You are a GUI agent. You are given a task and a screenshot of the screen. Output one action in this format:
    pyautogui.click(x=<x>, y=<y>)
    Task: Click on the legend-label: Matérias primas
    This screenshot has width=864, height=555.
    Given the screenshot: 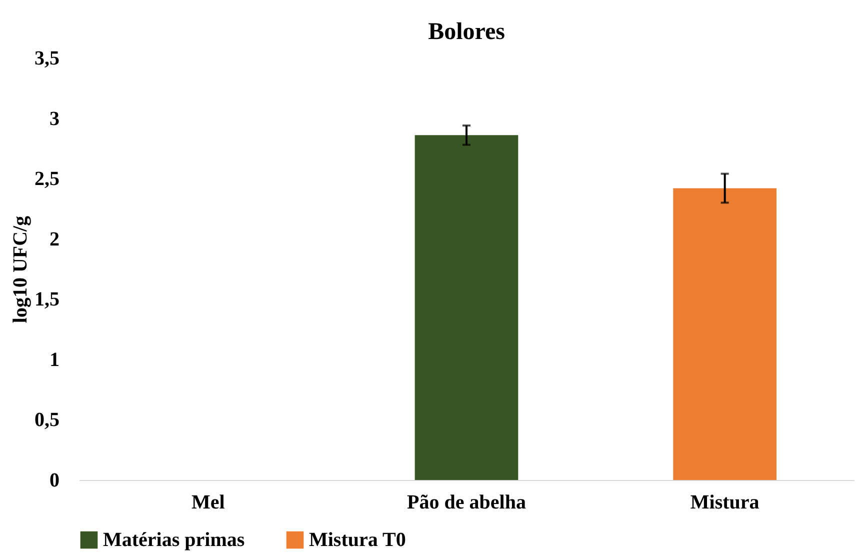 What is the action you would take?
    pyautogui.click(x=174, y=540)
    